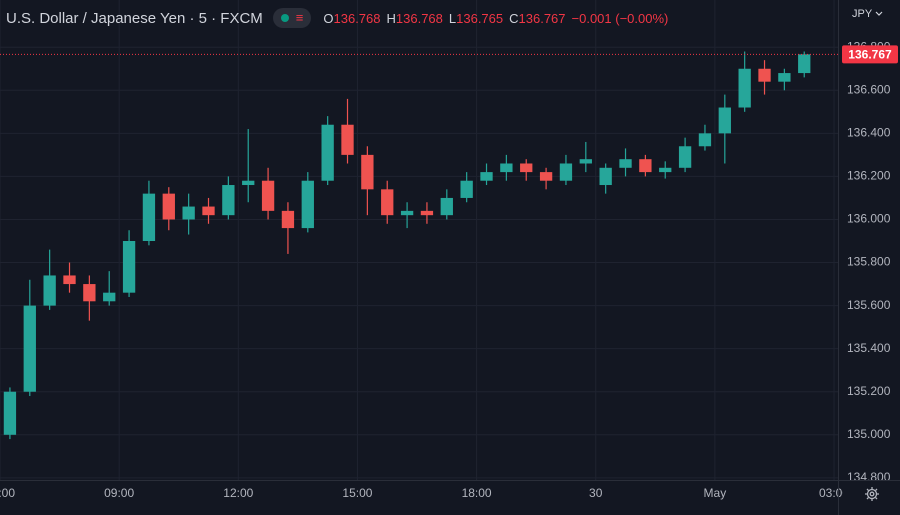 The height and width of the screenshot is (515, 900). I want to click on y-tick-label: 135.800, so click(869, 262).